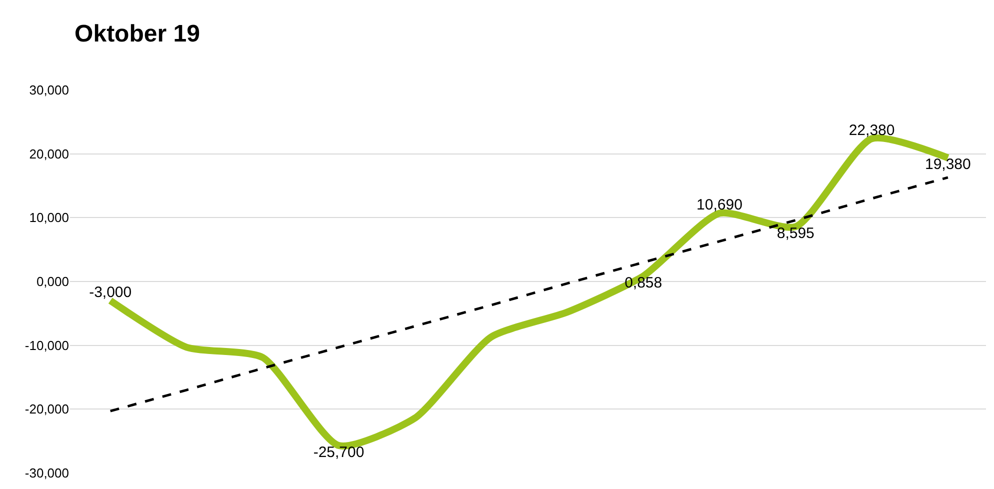  Describe the element at coordinates (46, 473) in the screenshot. I see `y-tick-label: -30,000` at that location.